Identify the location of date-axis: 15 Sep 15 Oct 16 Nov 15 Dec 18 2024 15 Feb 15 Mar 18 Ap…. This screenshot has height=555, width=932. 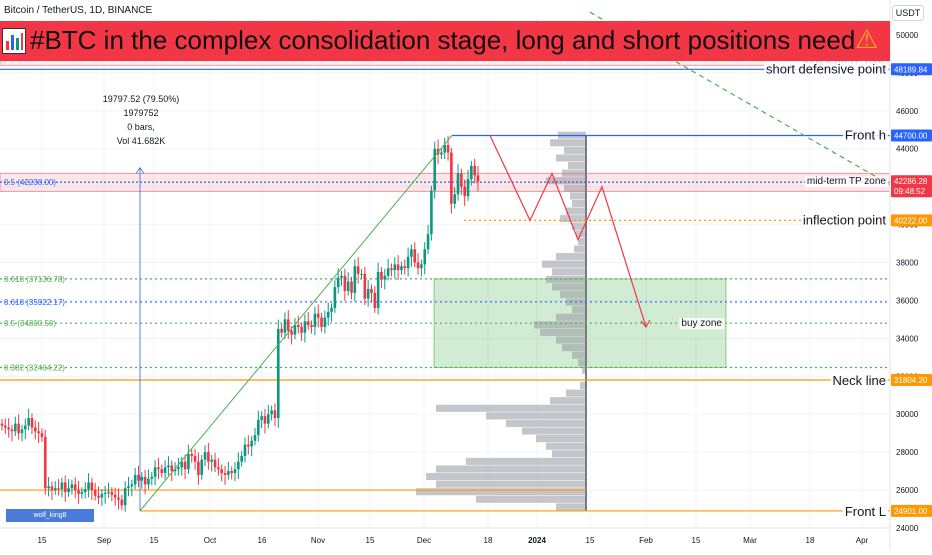
(445, 536).